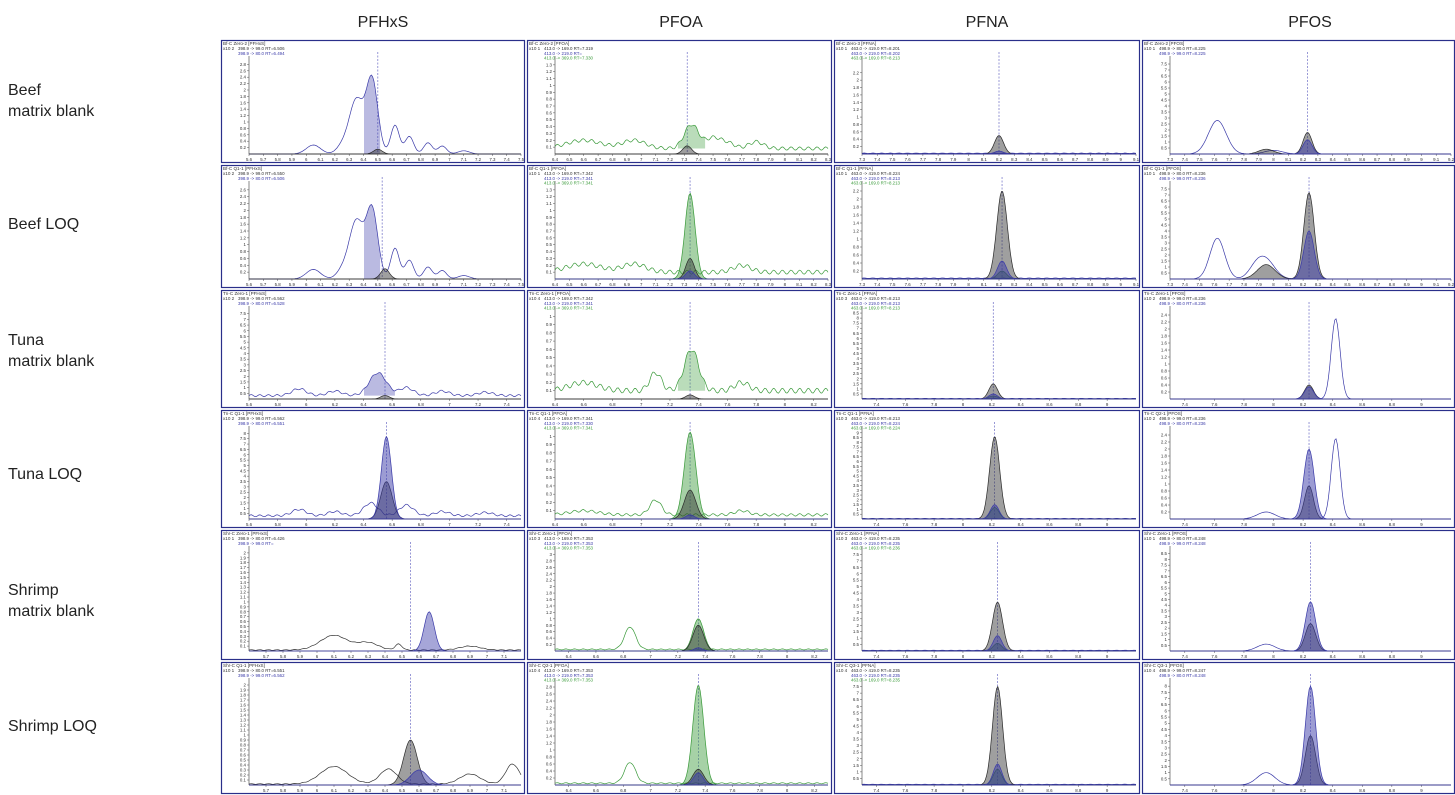  Describe the element at coordinates (999, 270) in the screenshot. I see `qualifier-peak-blue` at that location.